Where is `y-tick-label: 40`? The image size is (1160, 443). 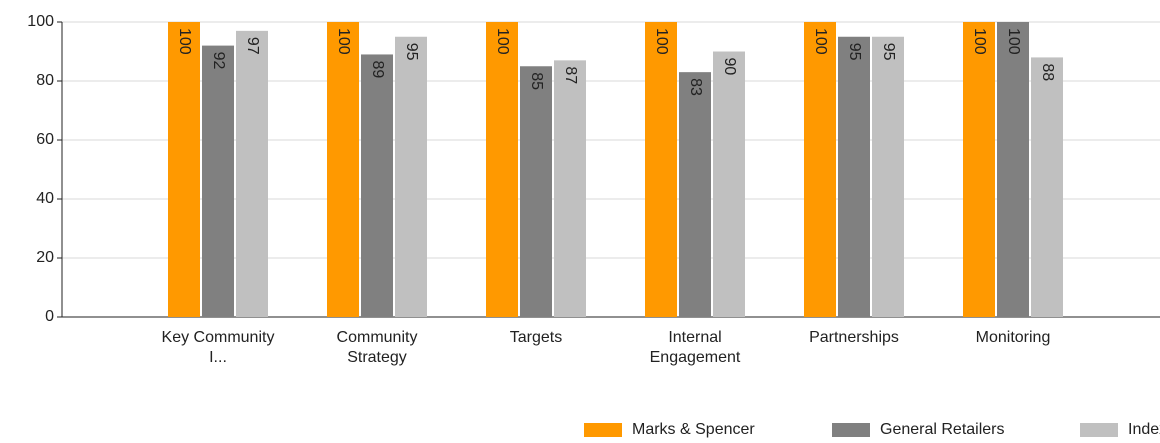 y-tick-label: 40 is located at coordinates (45, 198).